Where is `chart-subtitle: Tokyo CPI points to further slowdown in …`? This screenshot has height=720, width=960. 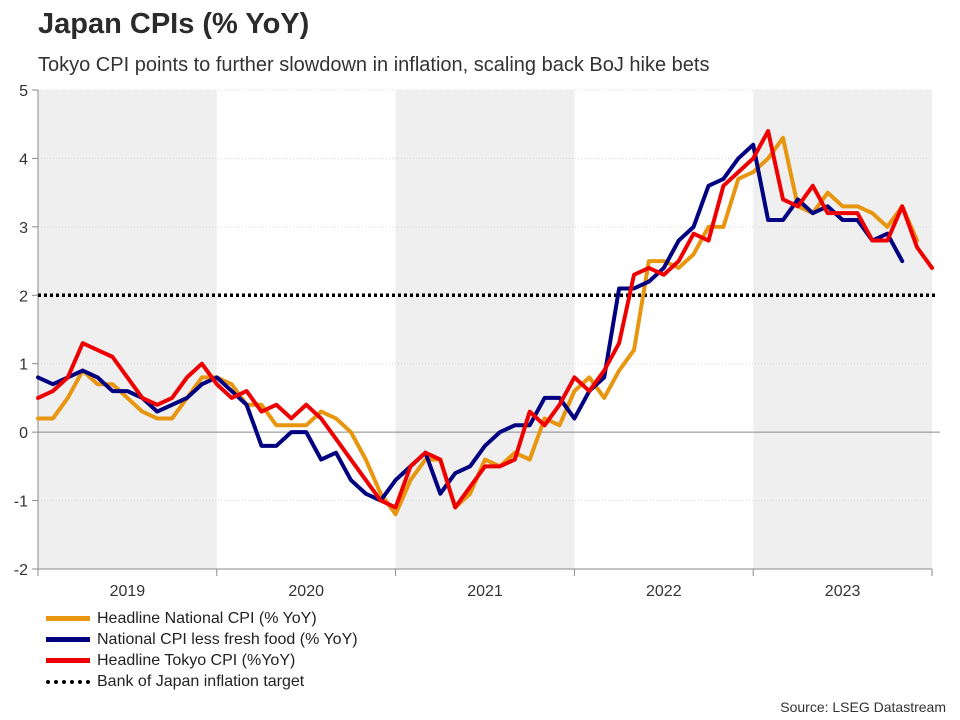 chart-subtitle: Tokyo CPI points to further slowdown in … is located at coordinates (374, 65).